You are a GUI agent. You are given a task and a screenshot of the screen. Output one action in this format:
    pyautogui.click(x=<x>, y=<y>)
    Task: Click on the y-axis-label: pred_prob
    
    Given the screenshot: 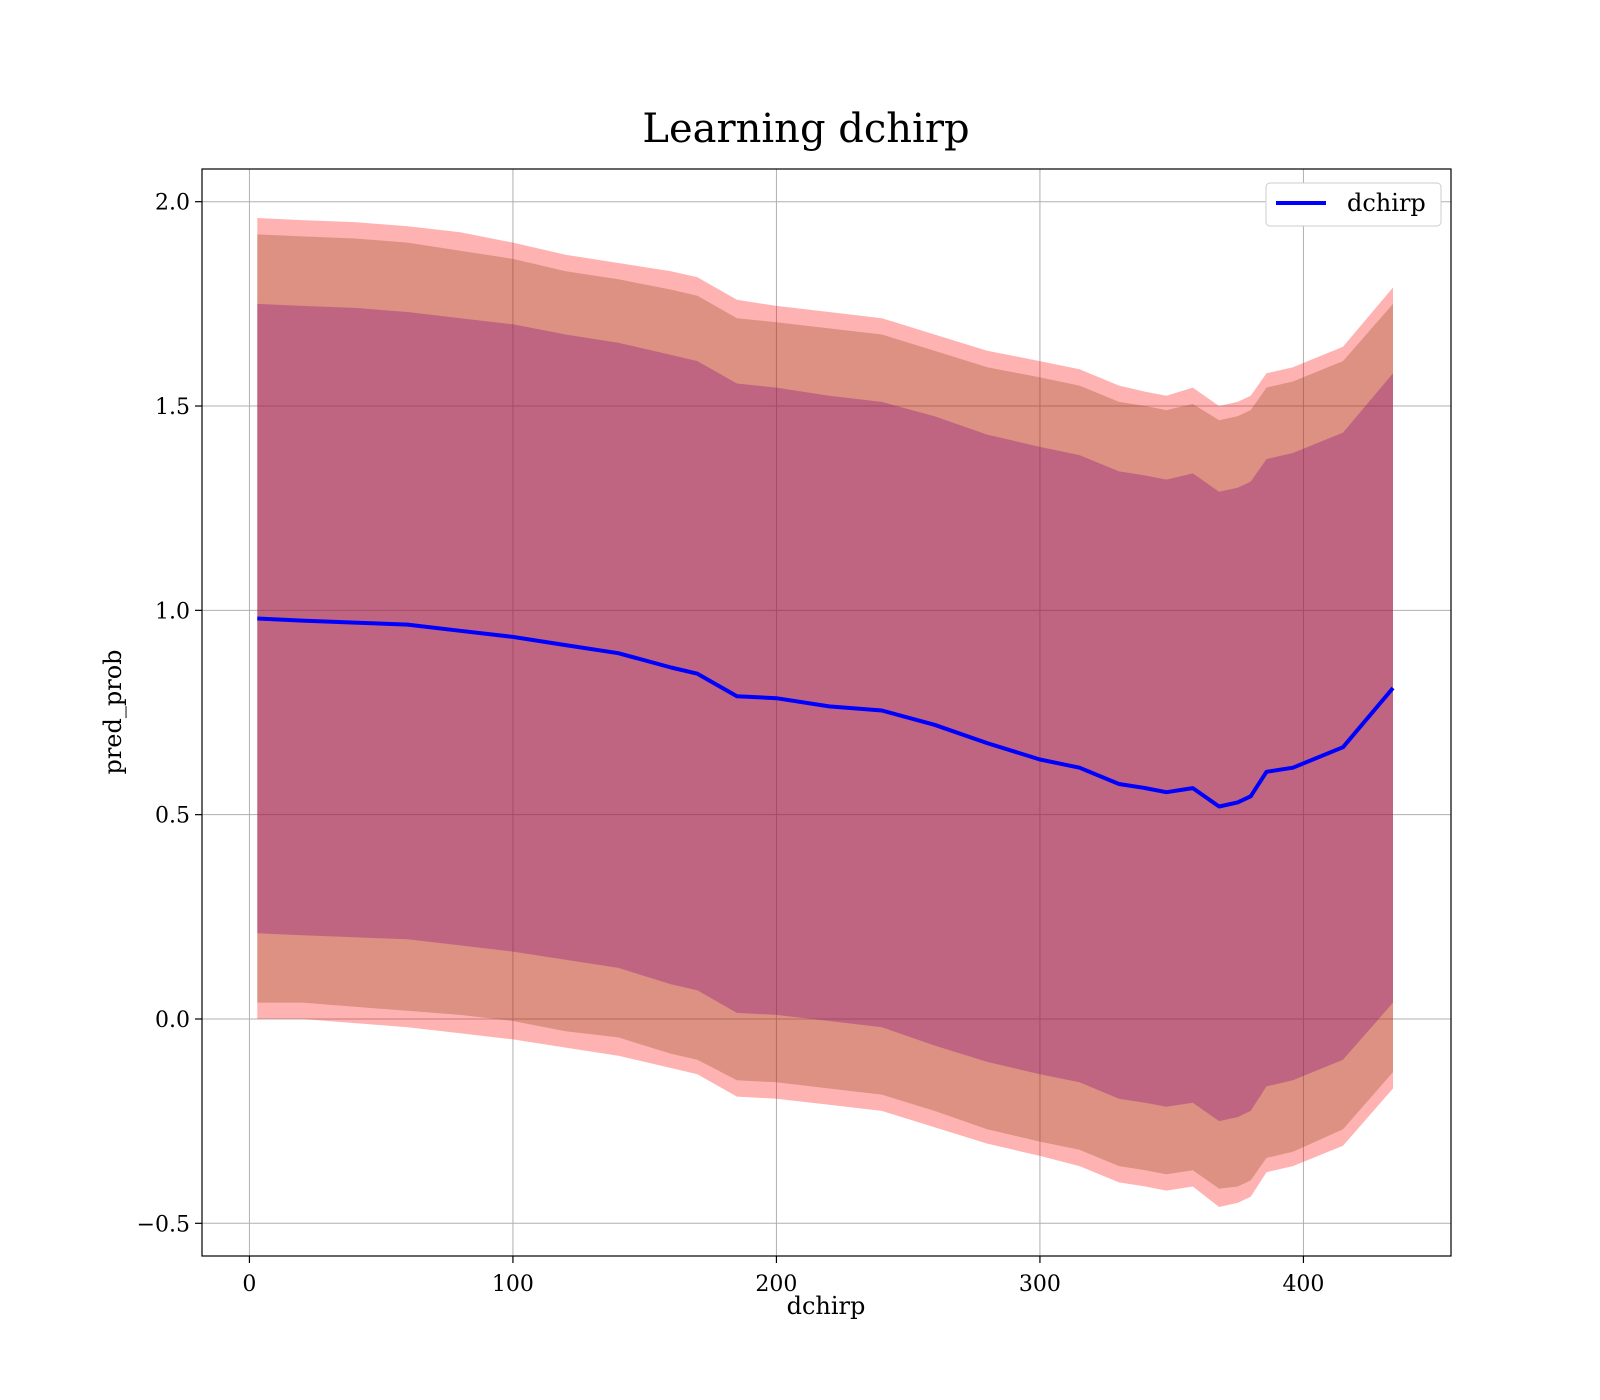 What is the action you would take?
    pyautogui.click(x=113, y=711)
    